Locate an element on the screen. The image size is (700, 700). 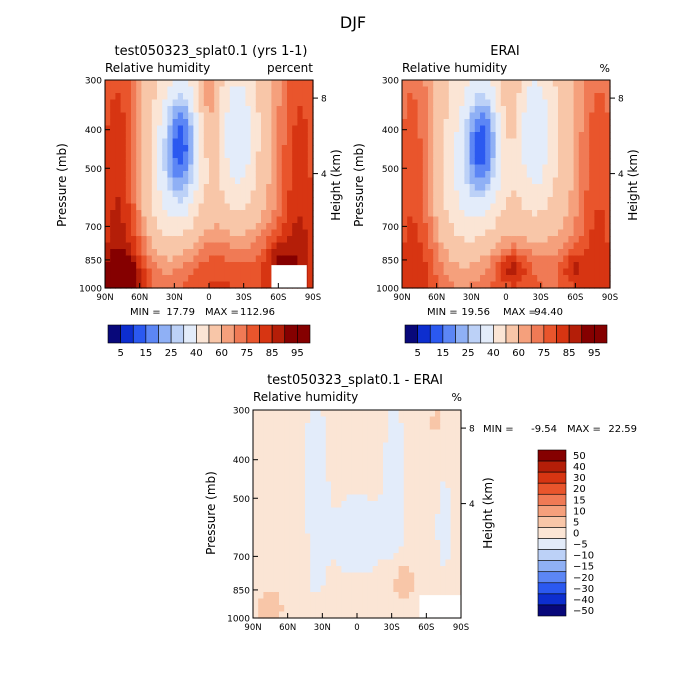
colorbar-label: 40 is located at coordinates (579, 467).